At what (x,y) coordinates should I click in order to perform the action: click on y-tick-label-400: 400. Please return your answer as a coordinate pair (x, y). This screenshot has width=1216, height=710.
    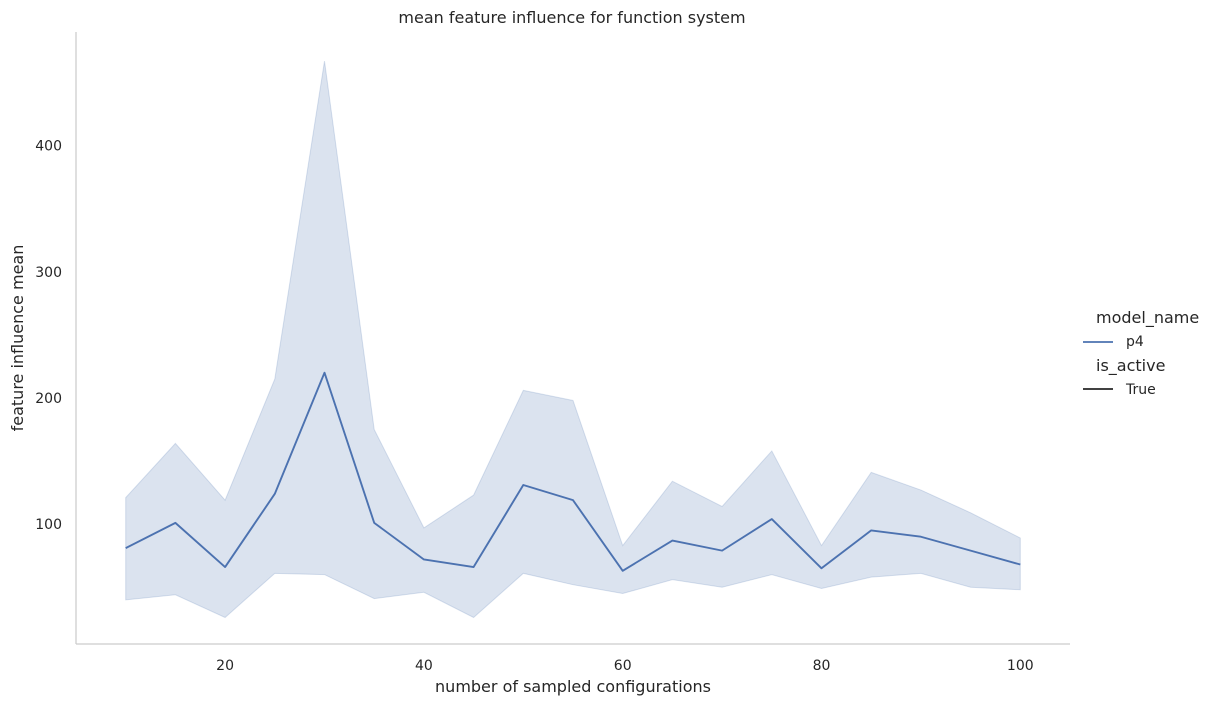
    Looking at the image, I should click on (48, 147).